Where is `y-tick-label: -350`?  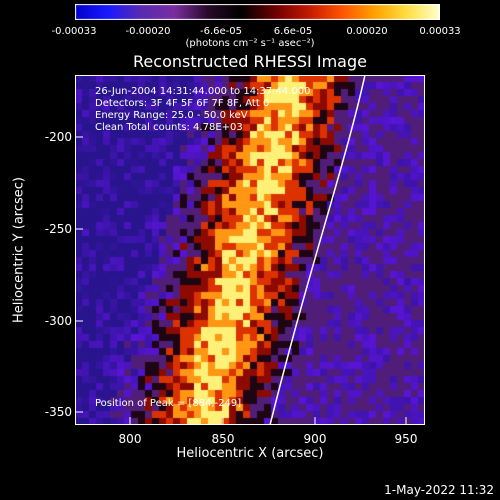 y-tick-label: -350 is located at coordinates (58, 412).